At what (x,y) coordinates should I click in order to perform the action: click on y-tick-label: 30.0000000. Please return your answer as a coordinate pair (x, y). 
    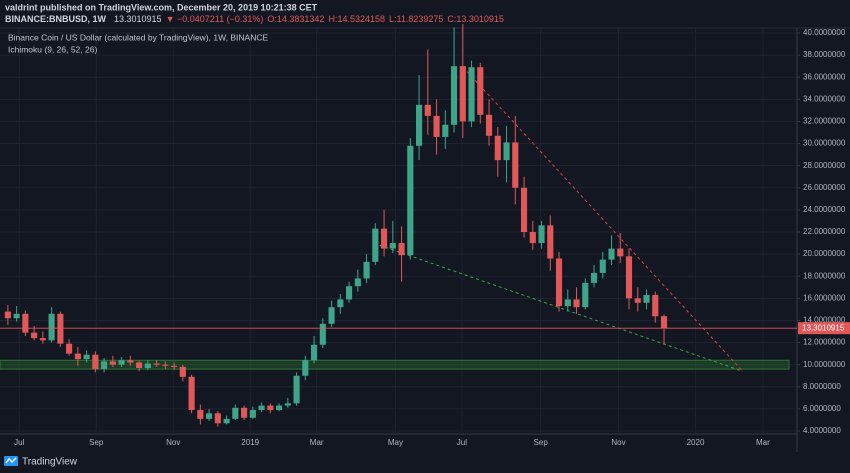
    Looking at the image, I should click on (824, 143).